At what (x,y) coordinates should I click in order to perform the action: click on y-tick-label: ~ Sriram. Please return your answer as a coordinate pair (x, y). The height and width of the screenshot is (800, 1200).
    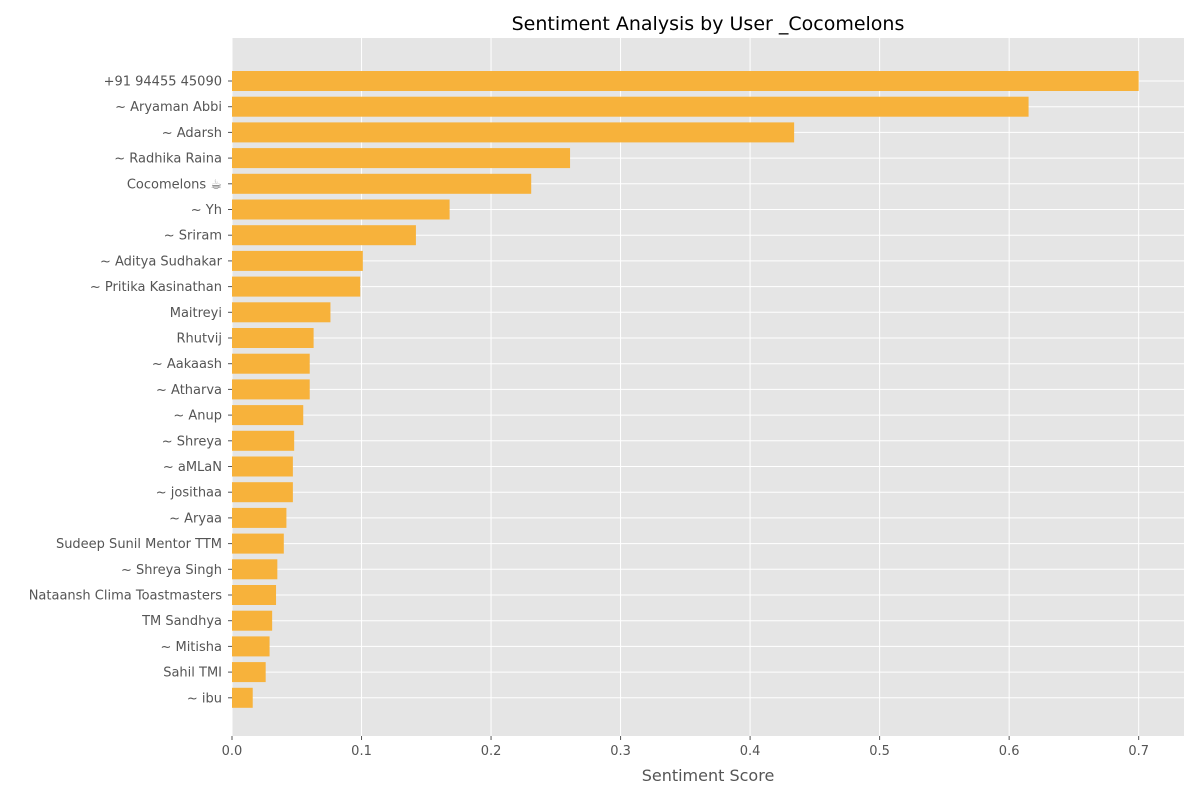
    Looking at the image, I should click on (193, 236).